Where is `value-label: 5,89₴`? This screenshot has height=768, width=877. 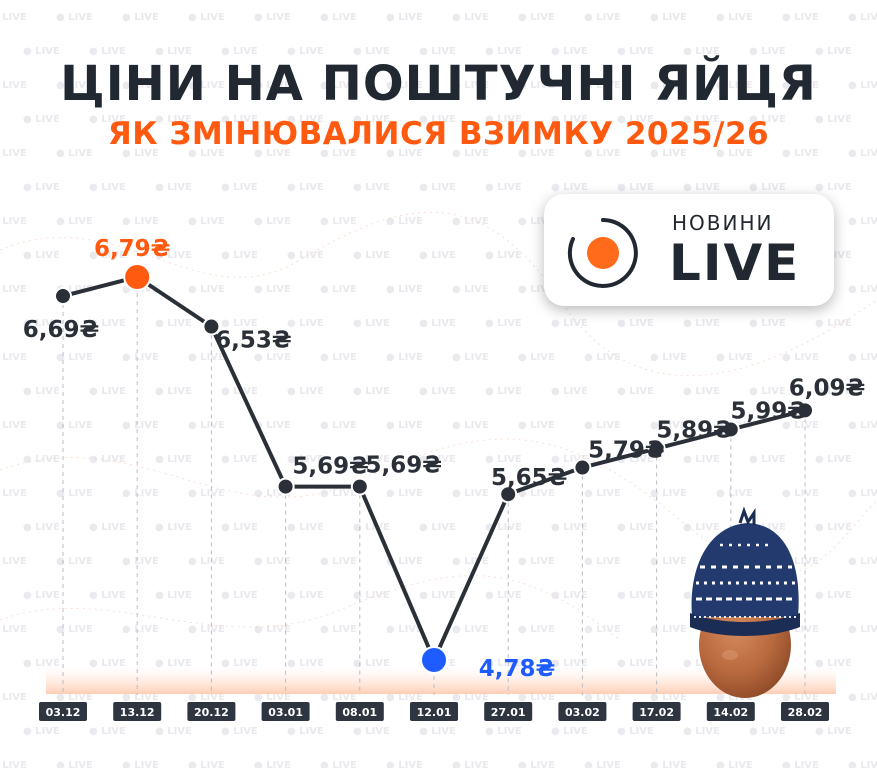 value-label: 5,89₴ is located at coordinates (694, 430).